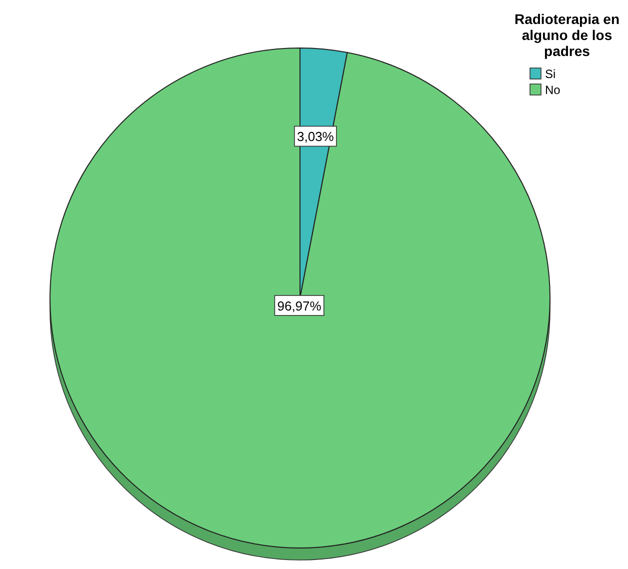 This screenshot has width=628, height=569. I want to click on legend-title: Radioterapia en alguno de los padres, so click(567, 35).